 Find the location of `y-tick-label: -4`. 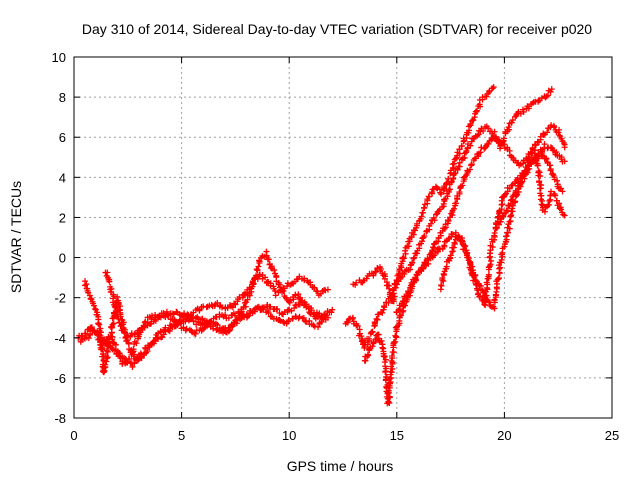

y-tick-label: -4 is located at coordinates (60, 338).